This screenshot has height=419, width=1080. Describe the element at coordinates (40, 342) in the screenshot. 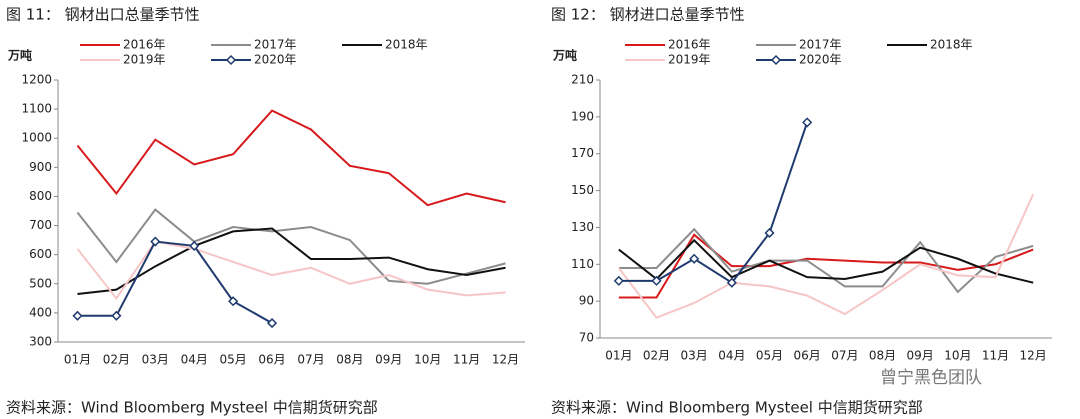

I see `y-tick-label: 300` at that location.